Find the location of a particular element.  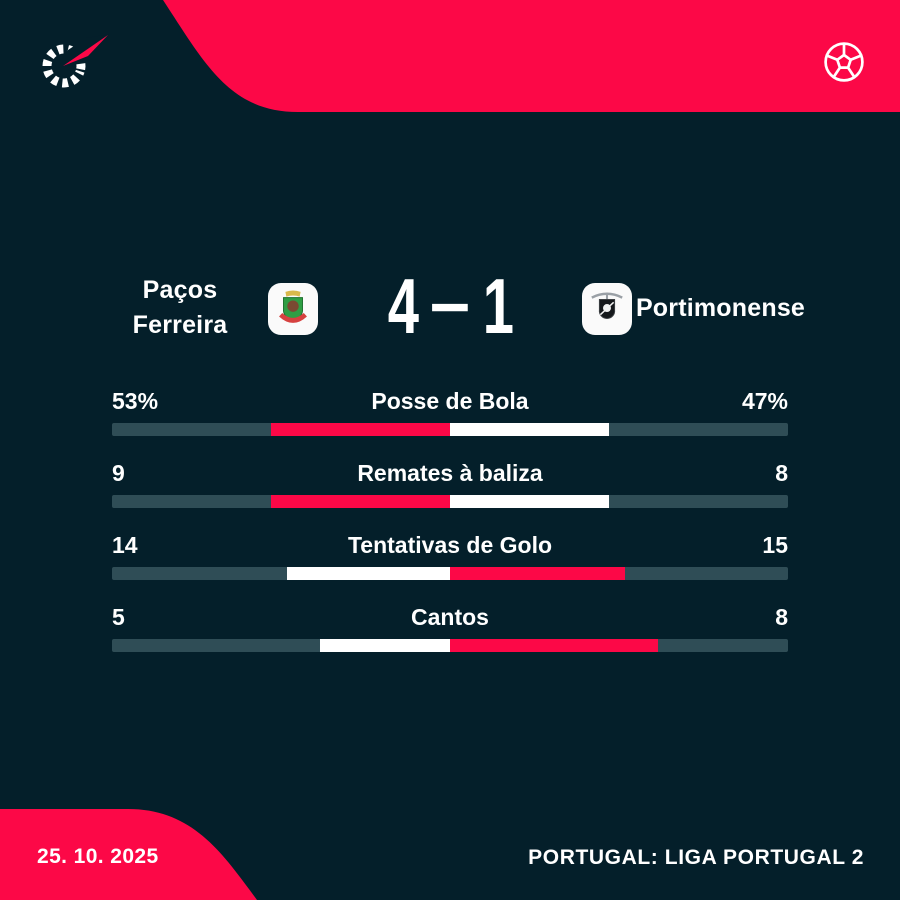

bottom-band is located at coordinates (128, 854).